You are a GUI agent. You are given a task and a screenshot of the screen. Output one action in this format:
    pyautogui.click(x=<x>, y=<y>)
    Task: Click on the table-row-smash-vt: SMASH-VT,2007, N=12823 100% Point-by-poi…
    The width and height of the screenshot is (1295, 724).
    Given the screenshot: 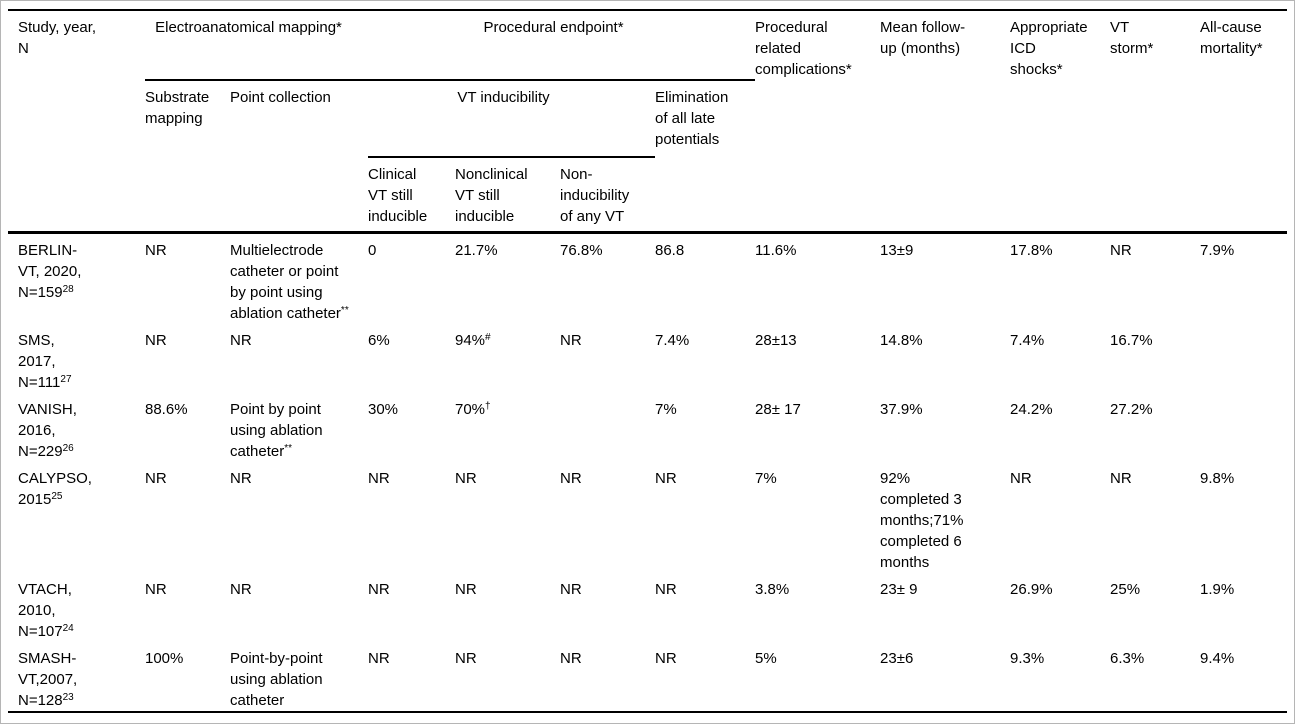 What is the action you would take?
    pyautogui.click(x=647, y=677)
    